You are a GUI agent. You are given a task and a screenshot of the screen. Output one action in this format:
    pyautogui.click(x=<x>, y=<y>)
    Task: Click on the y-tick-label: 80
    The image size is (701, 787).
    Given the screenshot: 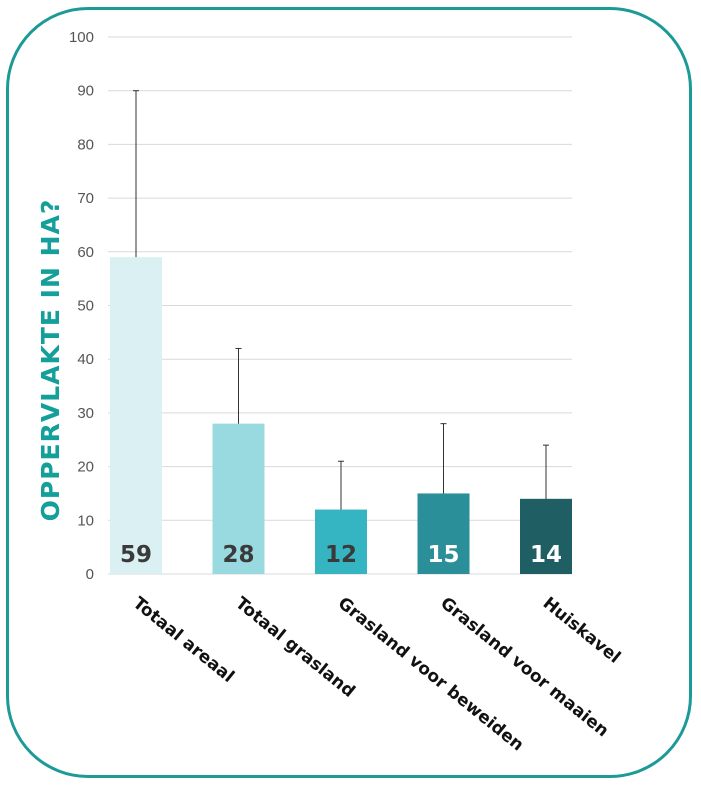 What is the action you would take?
    pyautogui.click(x=85, y=144)
    